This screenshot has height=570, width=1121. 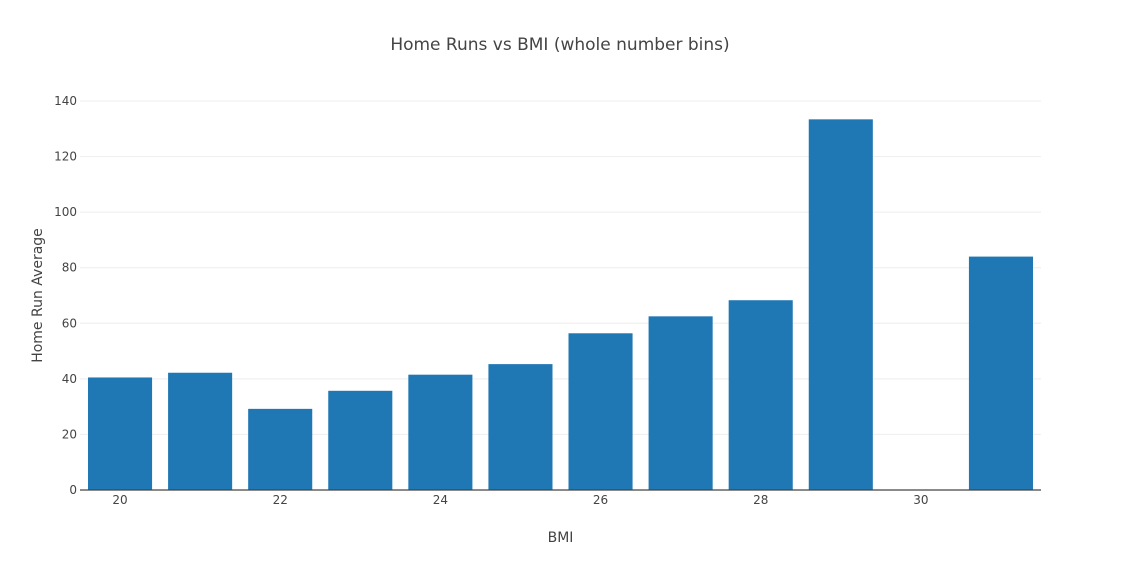 What do you see at coordinates (65, 157) in the screenshot?
I see `y-tick-label: 120` at bounding box center [65, 157].